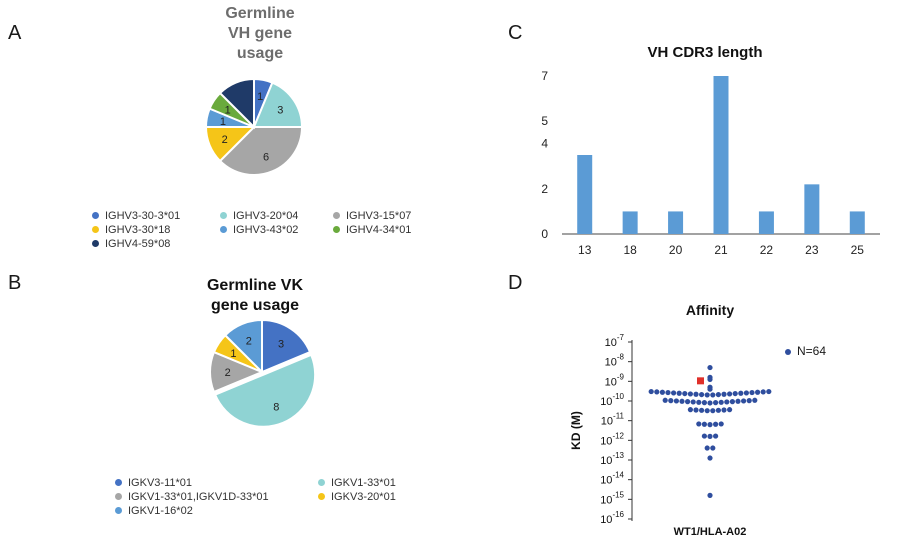  I want to click on scatter-y-tick-label: 10⁻¹⁴, so click(612, 479).